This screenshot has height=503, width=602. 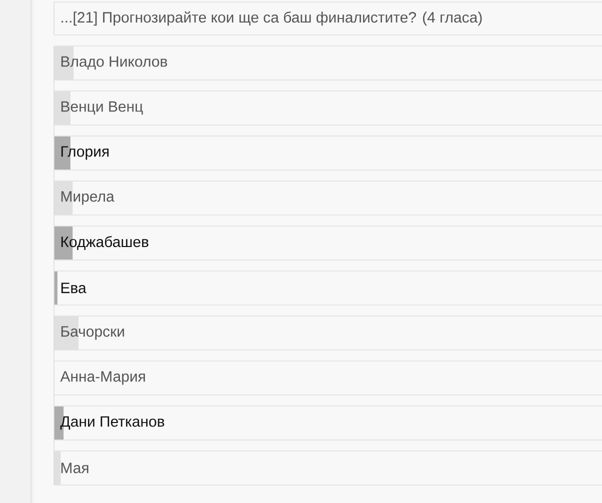 I want to click on y-tick-label: Мая, so click(x=74, y=468).